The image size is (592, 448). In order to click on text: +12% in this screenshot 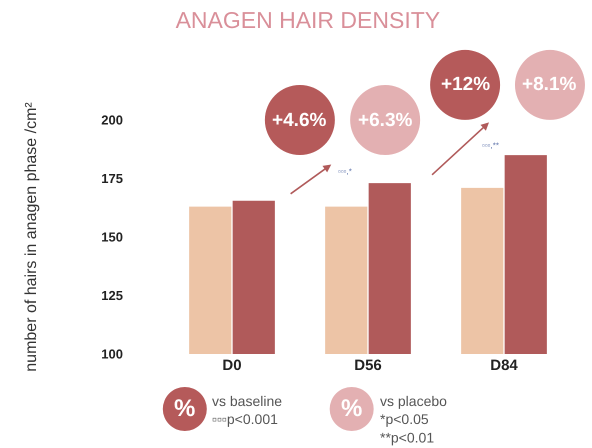, I will do `click(465, 84)`.